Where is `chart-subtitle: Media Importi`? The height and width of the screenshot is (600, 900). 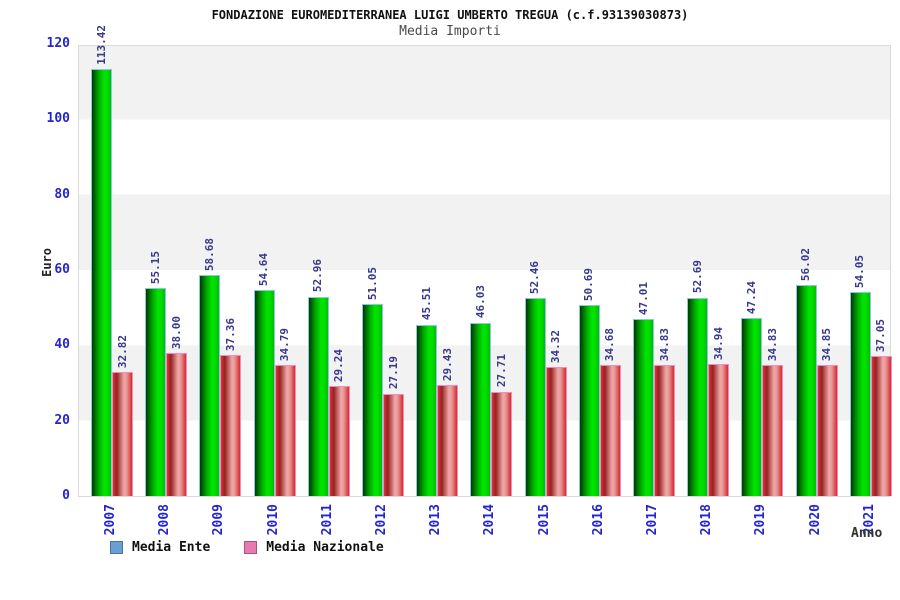 chart-subtitle: Media Importi is located at coordinates (450, 31).